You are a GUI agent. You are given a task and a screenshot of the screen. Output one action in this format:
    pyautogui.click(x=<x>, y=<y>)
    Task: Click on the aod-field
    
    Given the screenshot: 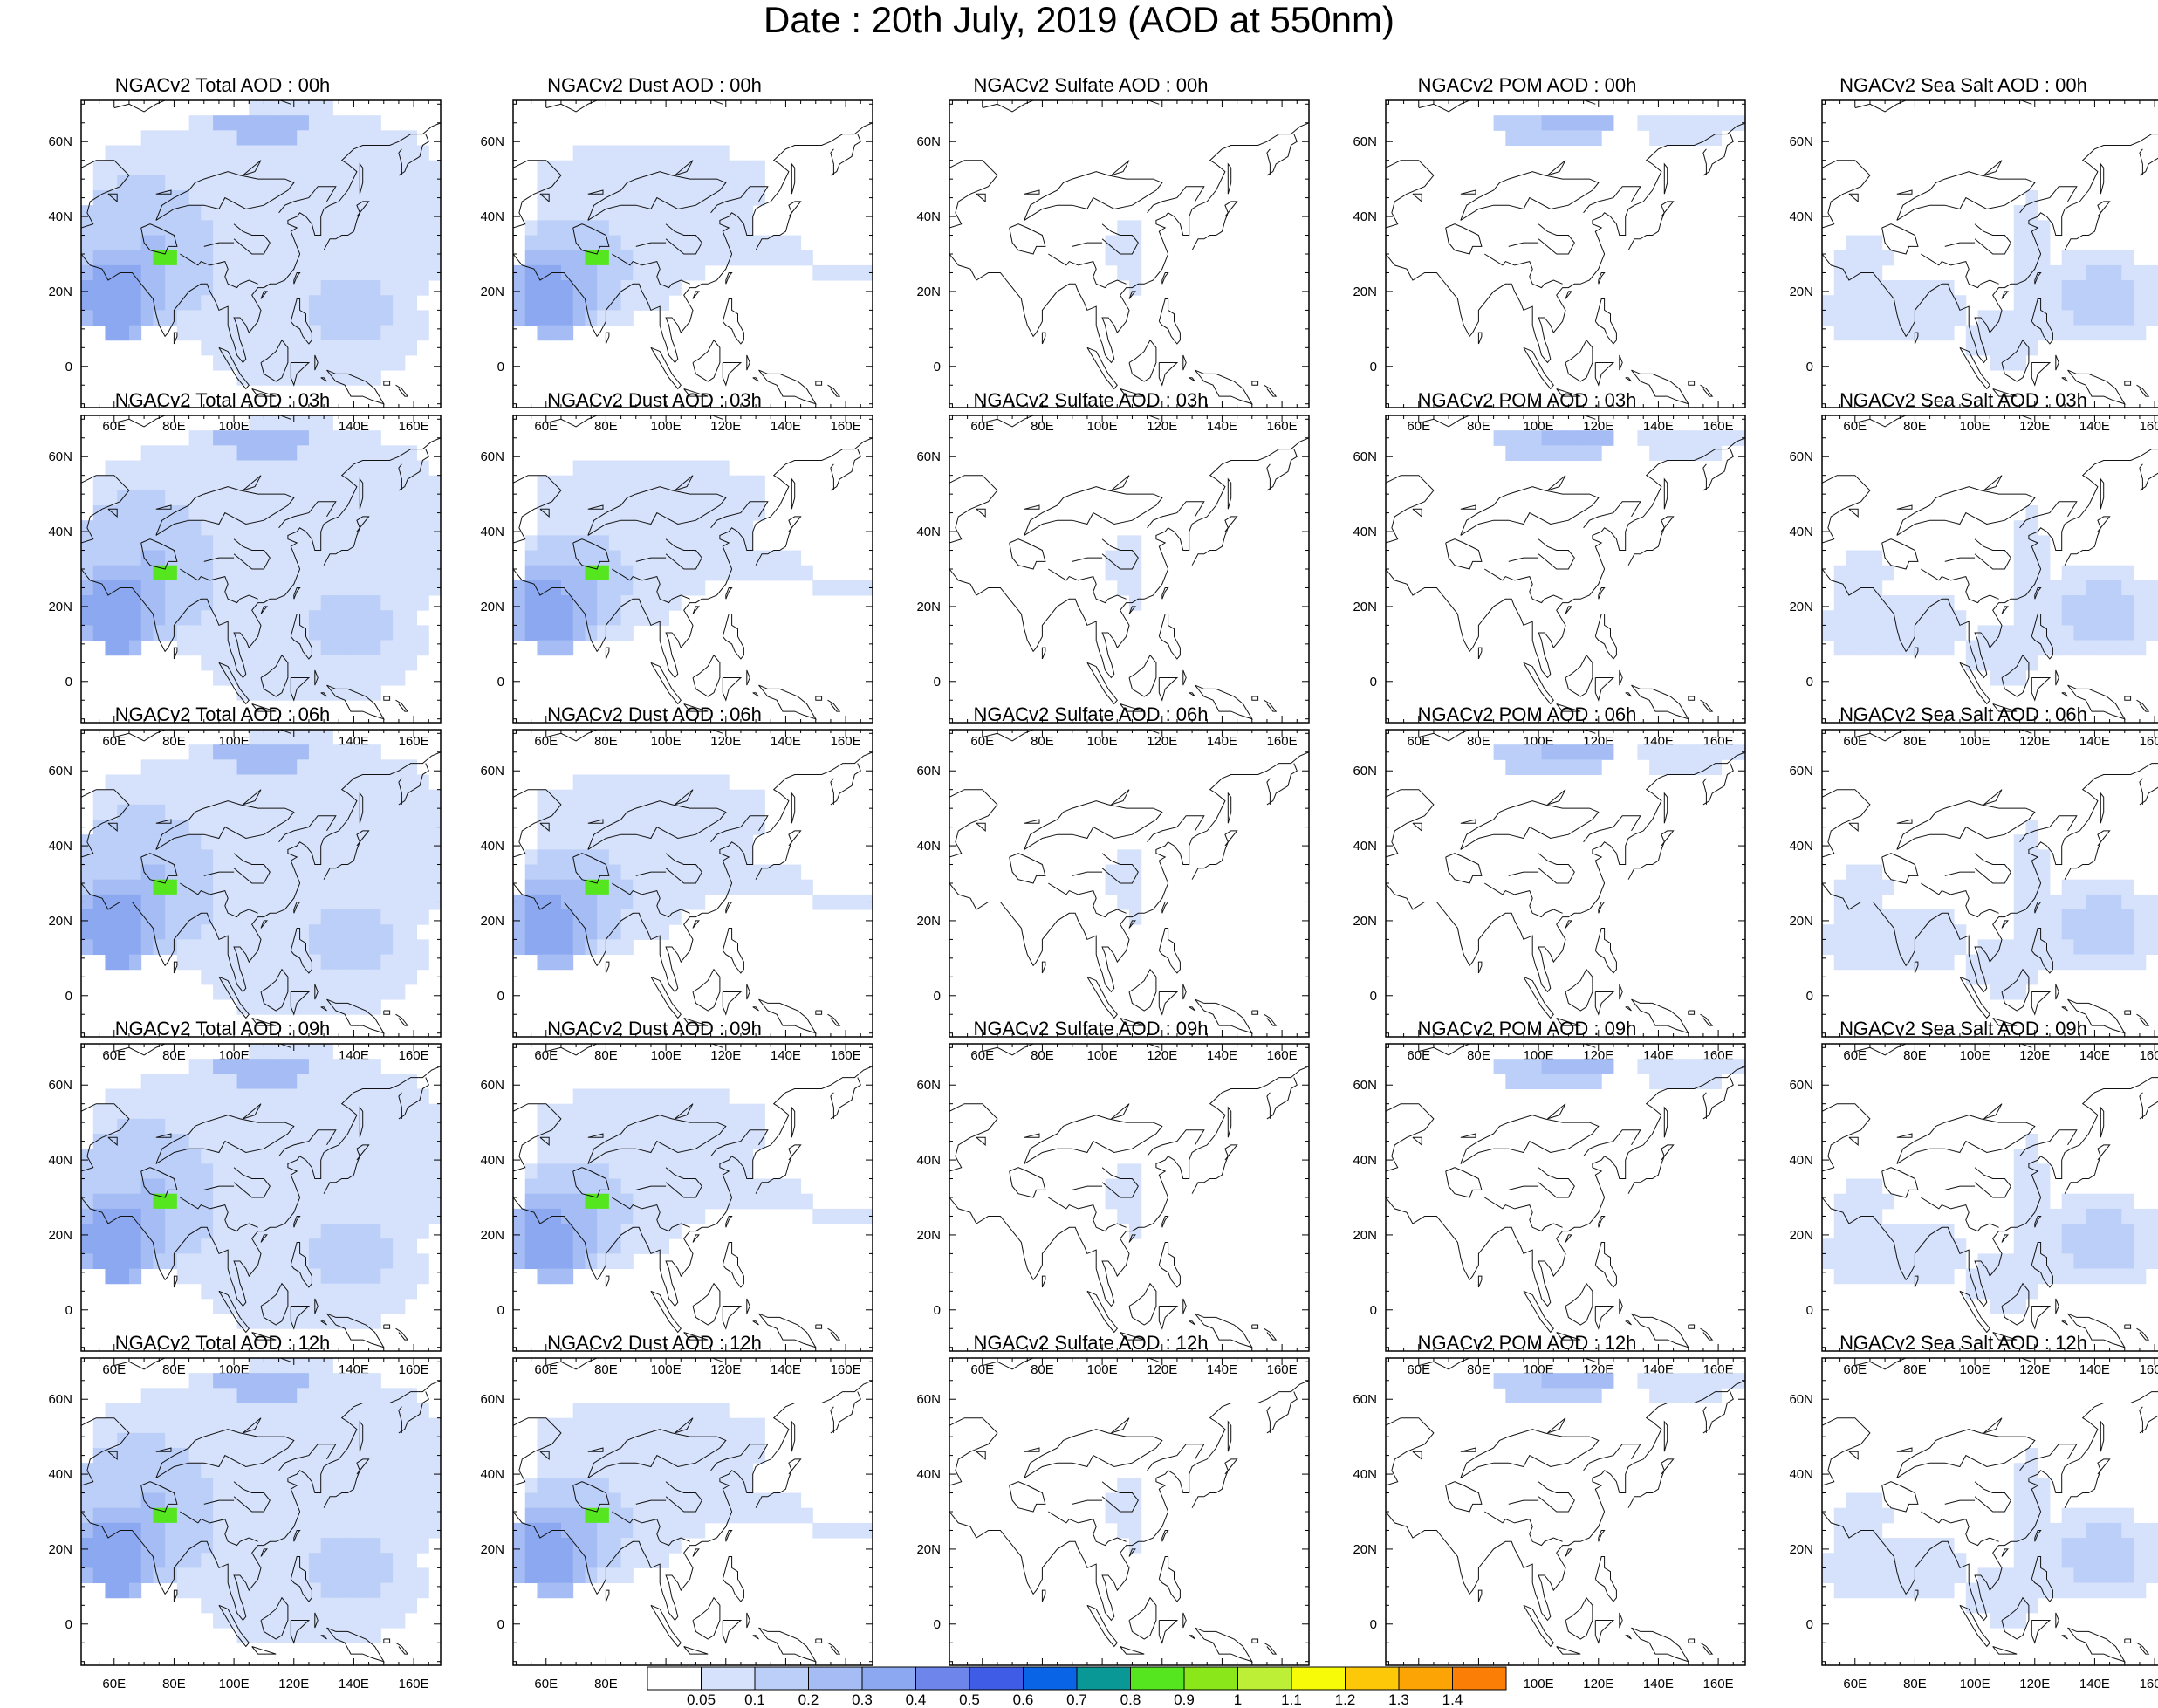 What is the action you would take?
    pyautogui.click(x=693, y=872)
    